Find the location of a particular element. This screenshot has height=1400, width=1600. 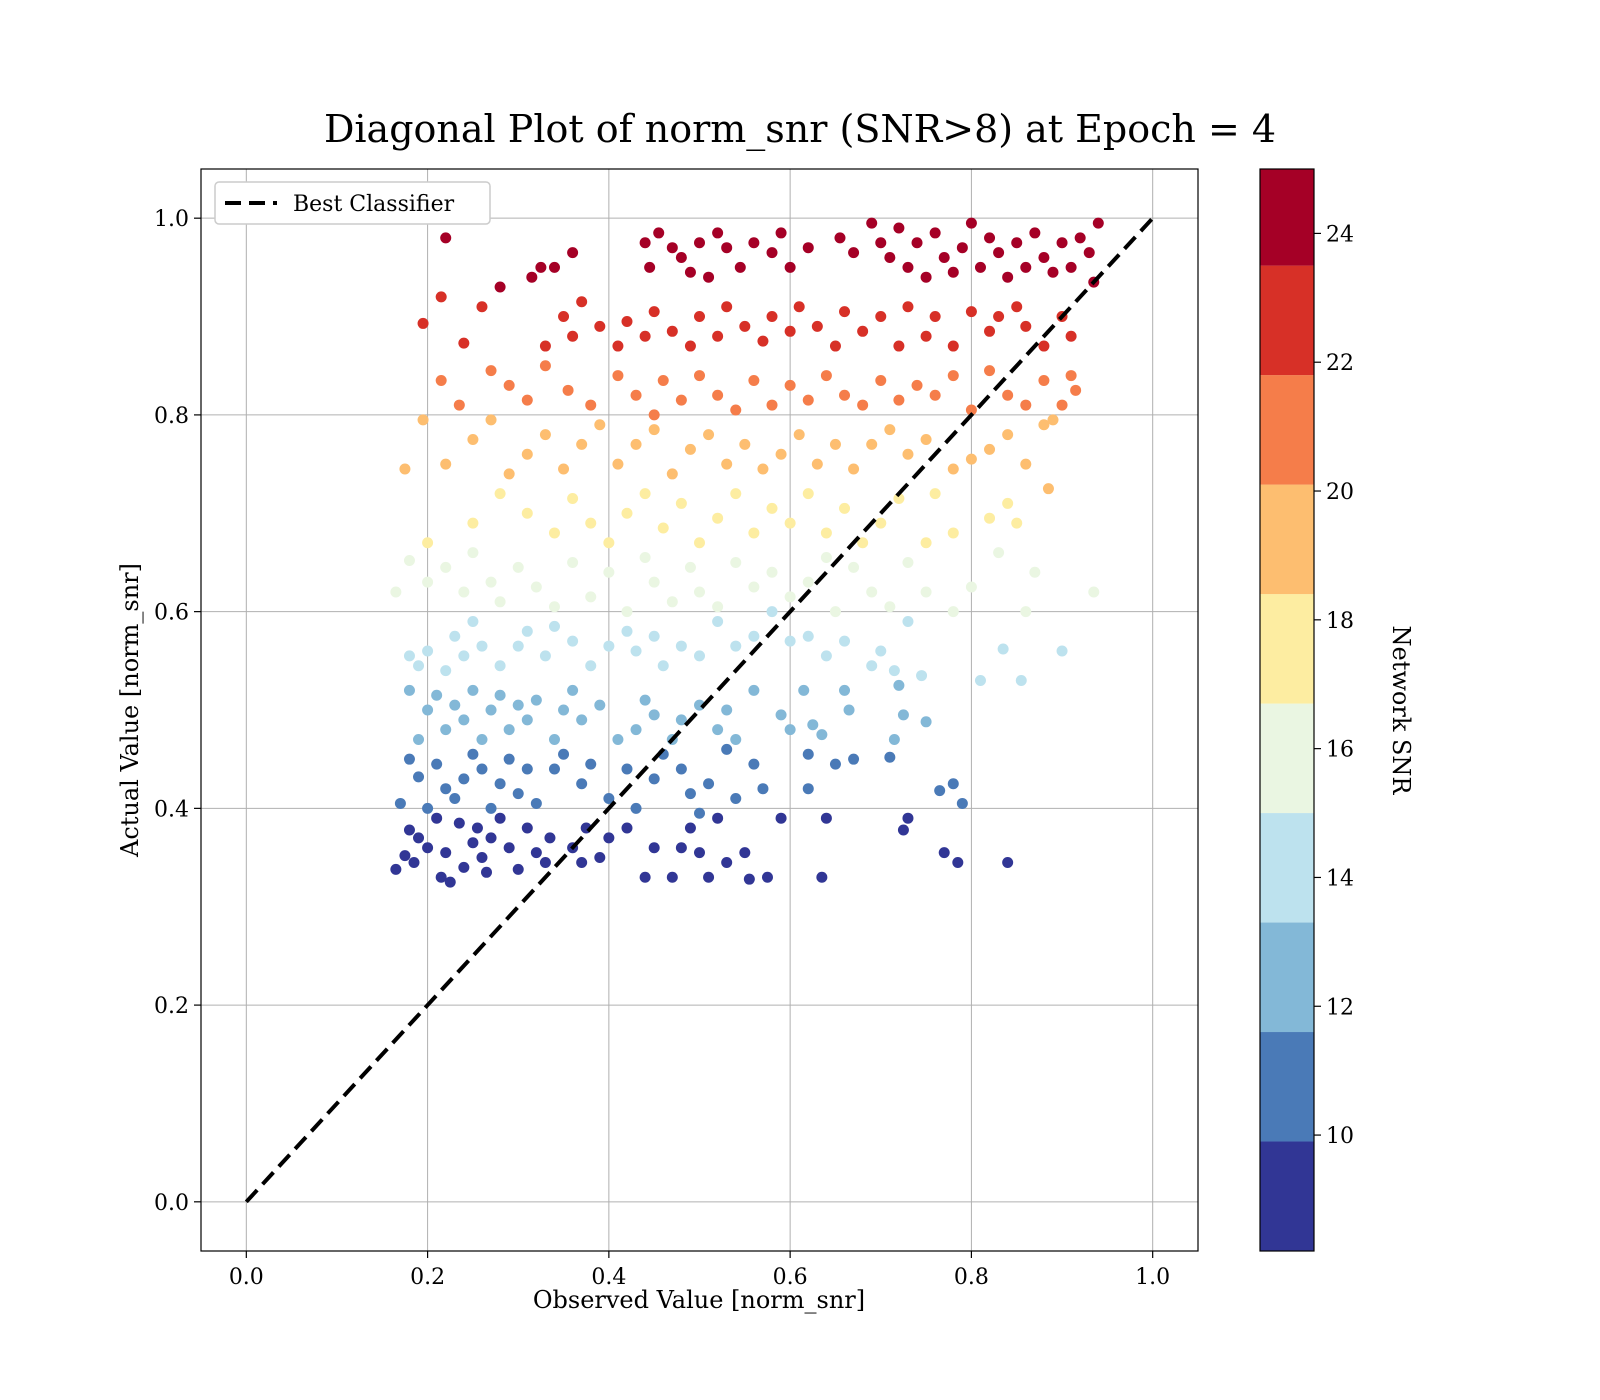

y-tick-label: 0.6 is located at coordinates (171, 613).